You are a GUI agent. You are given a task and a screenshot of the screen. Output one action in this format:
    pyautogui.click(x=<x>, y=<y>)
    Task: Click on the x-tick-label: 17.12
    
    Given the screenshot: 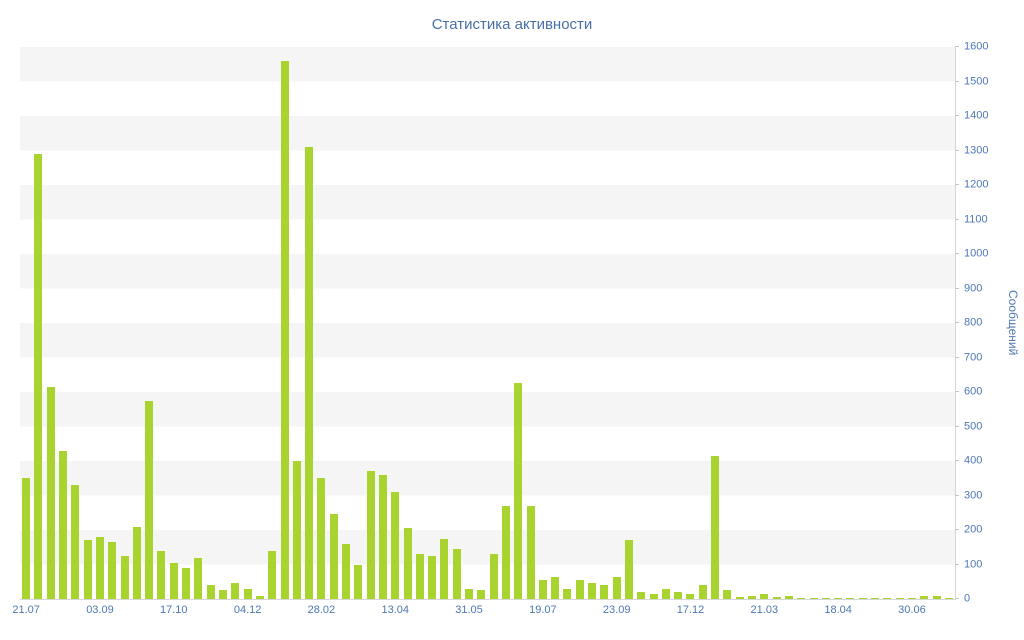 What is the action you would take?
    pyautogui.click(x=690, y=610)
    